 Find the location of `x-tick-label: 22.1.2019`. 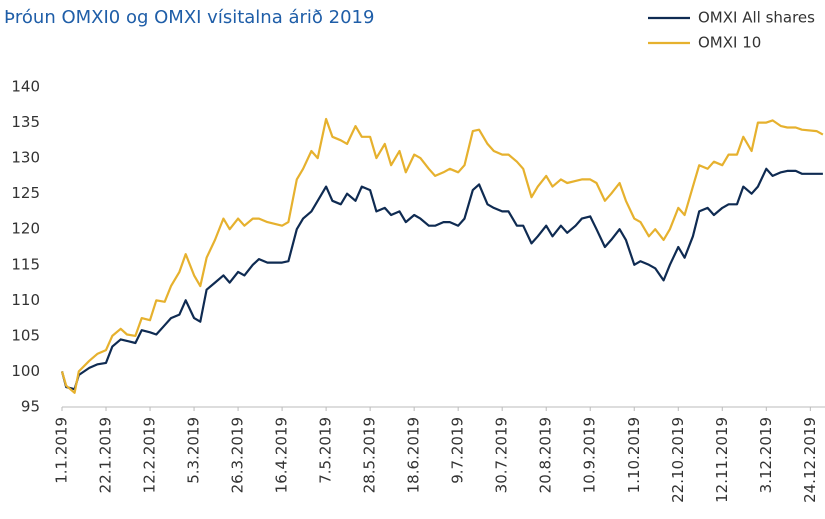

x-tick-label: 22.1.2019 is located at coordinates (106, 455).